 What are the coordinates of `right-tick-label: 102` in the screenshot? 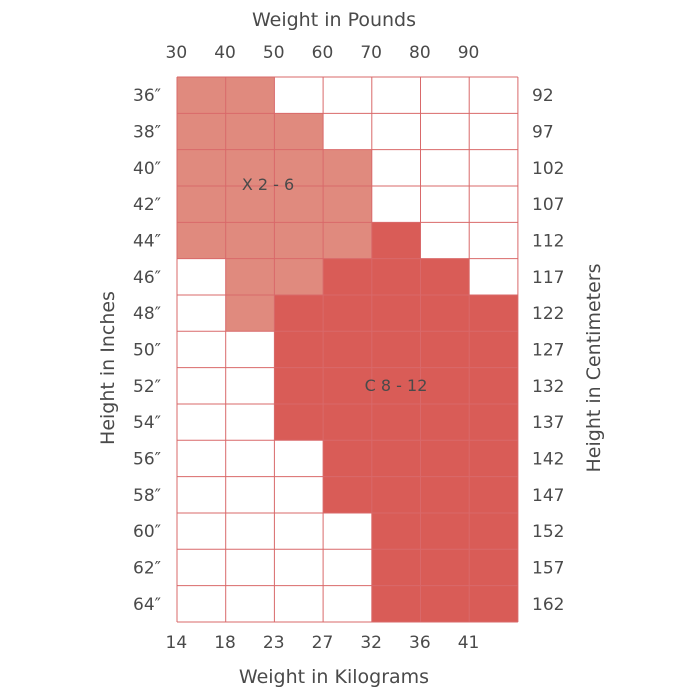 It's located at (548, 169).